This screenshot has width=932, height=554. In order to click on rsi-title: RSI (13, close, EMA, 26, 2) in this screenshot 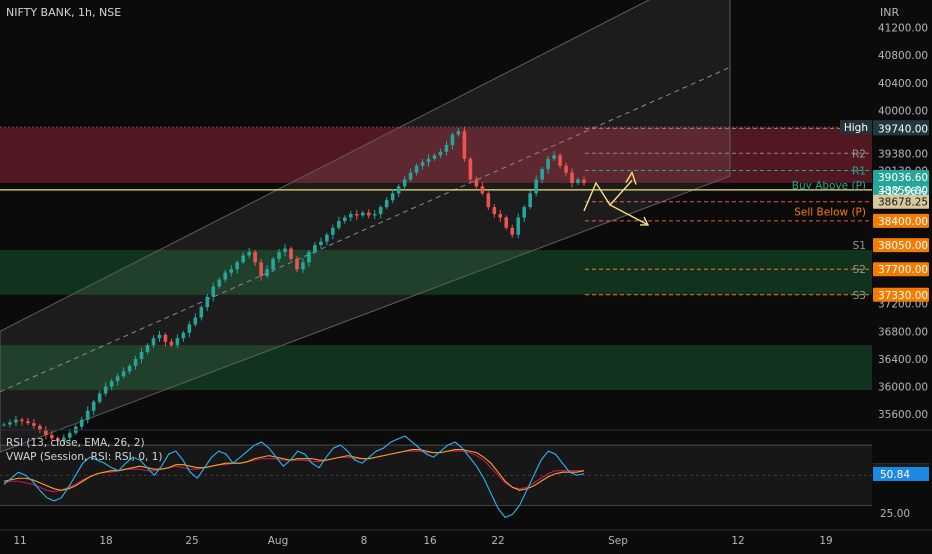, I will do `click(75, 443)`.